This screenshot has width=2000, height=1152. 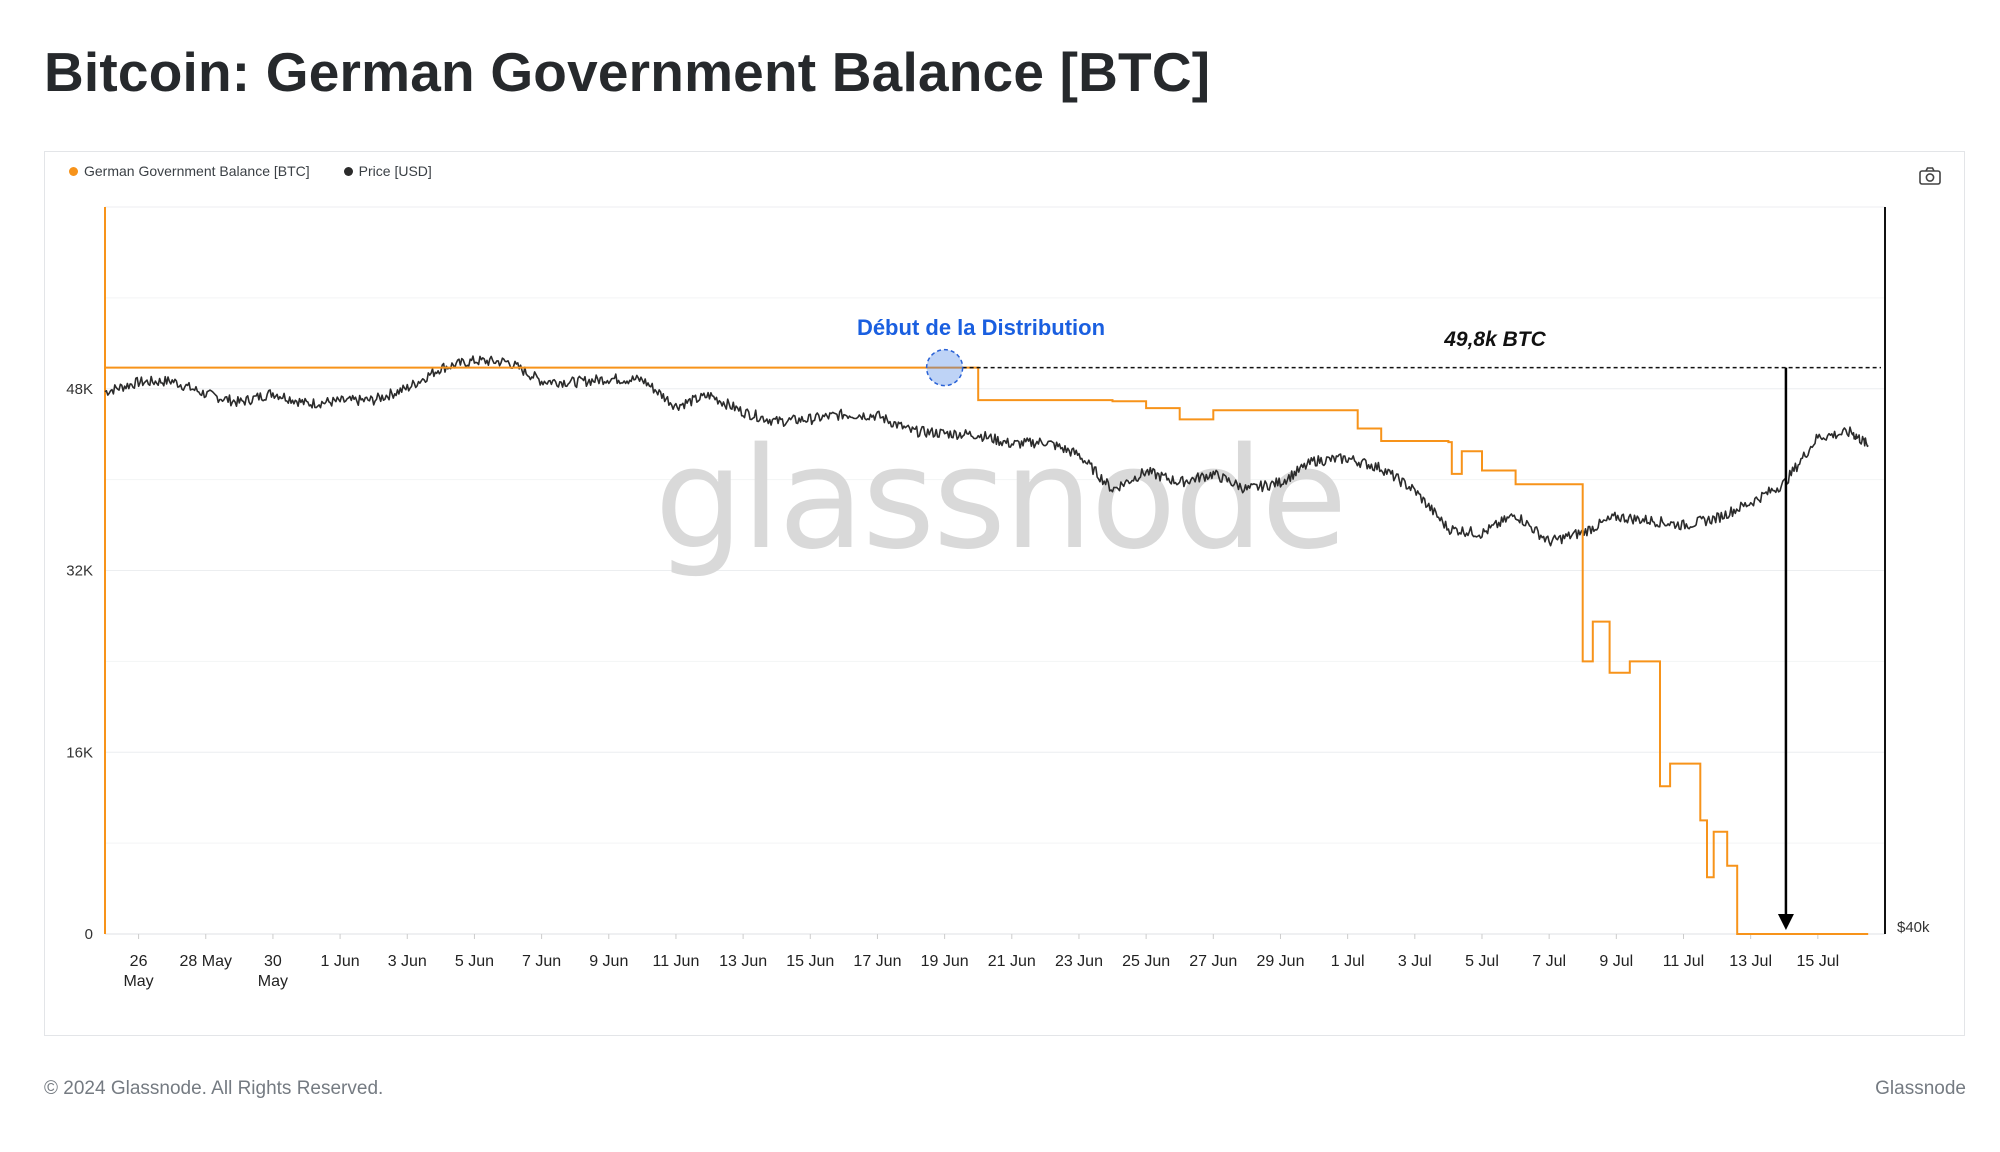 I want to click on x-tick-label: 13 Jul, so click(x=1750, y=961).